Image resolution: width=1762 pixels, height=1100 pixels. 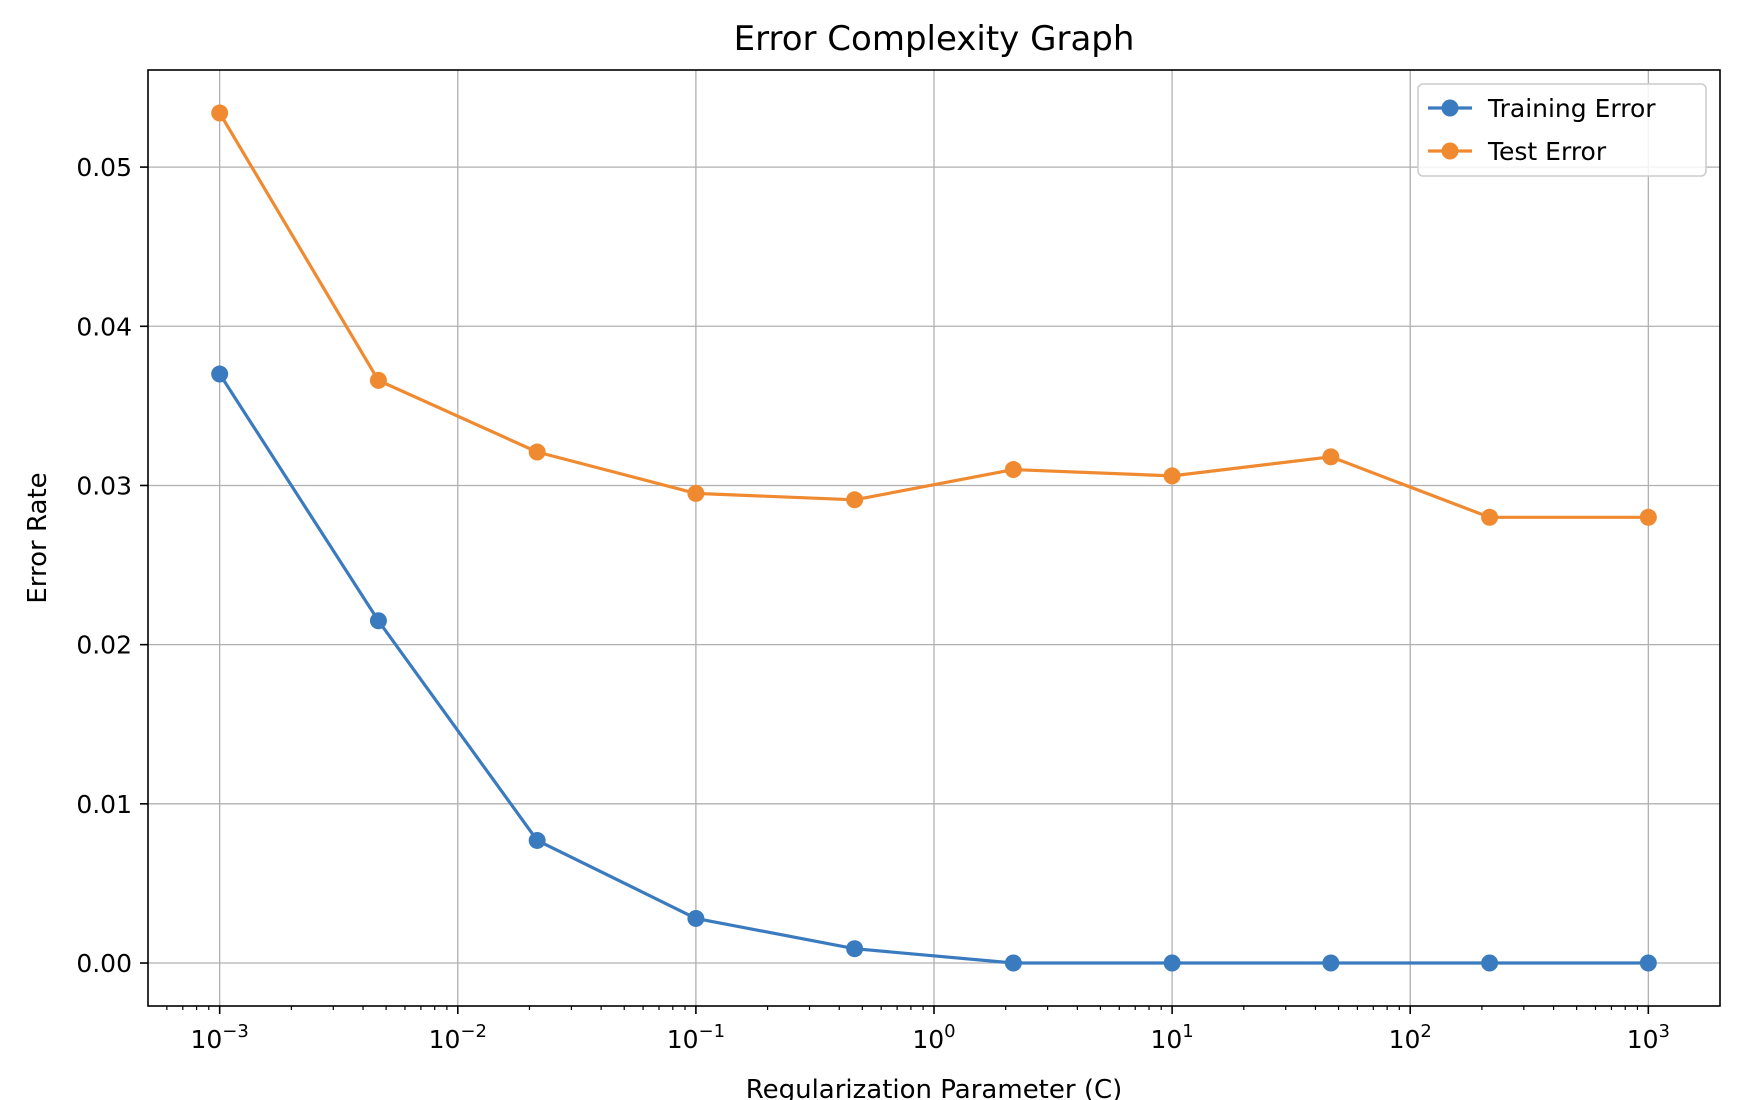 What do you see at coordinates (104, 167) in the screenshot?
I see `y-tick-label: 0.05` at bounding box center [104, 167].